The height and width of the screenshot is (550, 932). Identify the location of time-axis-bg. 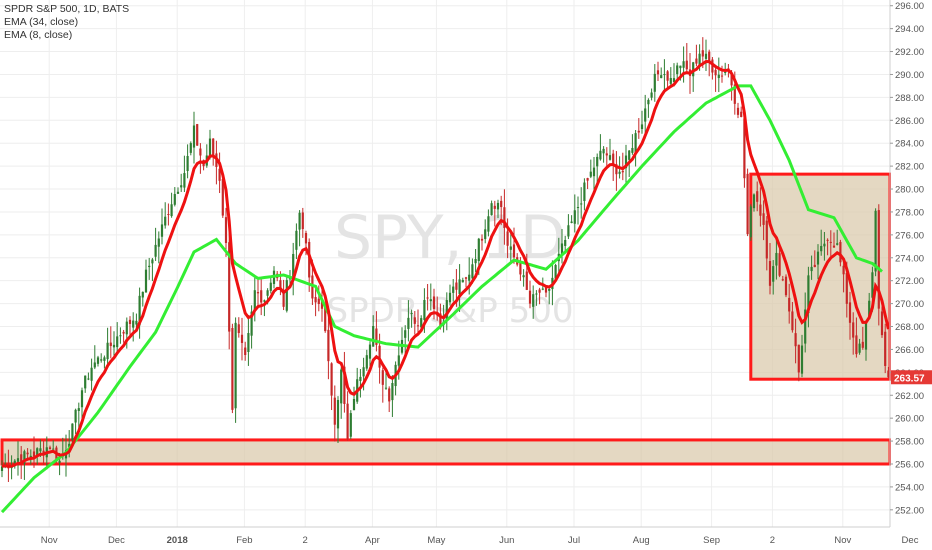
(466, 538).